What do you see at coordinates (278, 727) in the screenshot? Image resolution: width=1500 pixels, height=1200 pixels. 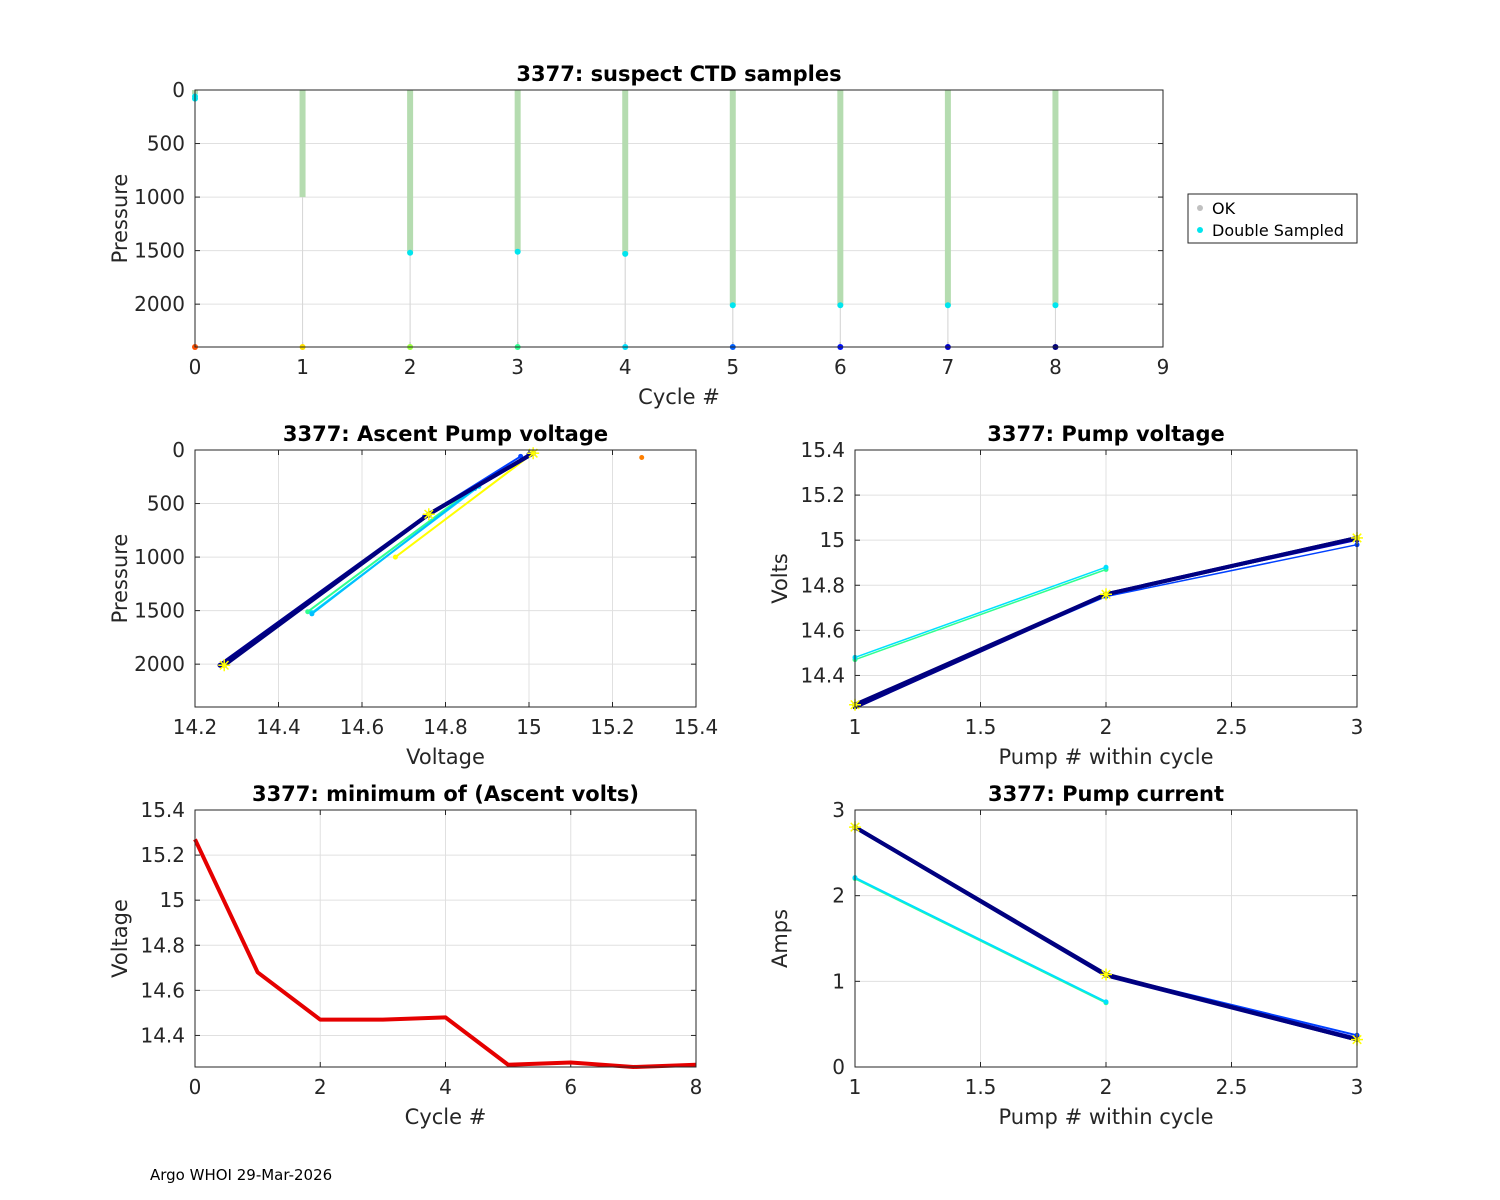 I see `x-tick-label: 14.4` at bounding box center [278, 727].